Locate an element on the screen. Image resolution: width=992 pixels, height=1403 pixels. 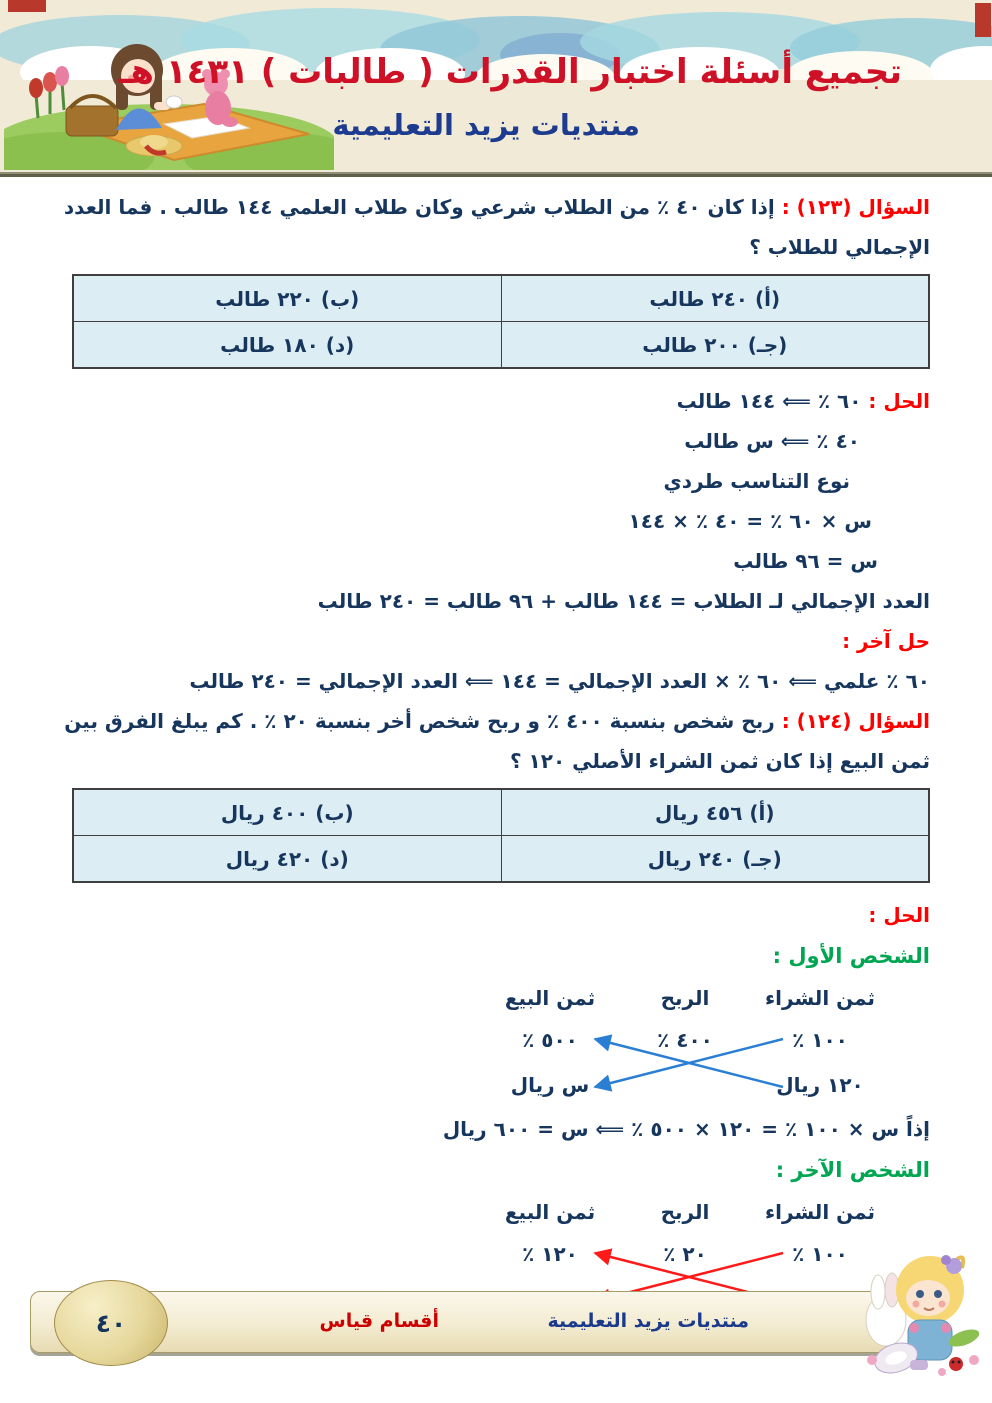
answer-124-c: (جـ) ٢٤٠ ريال is located at coordinates (715, 859).